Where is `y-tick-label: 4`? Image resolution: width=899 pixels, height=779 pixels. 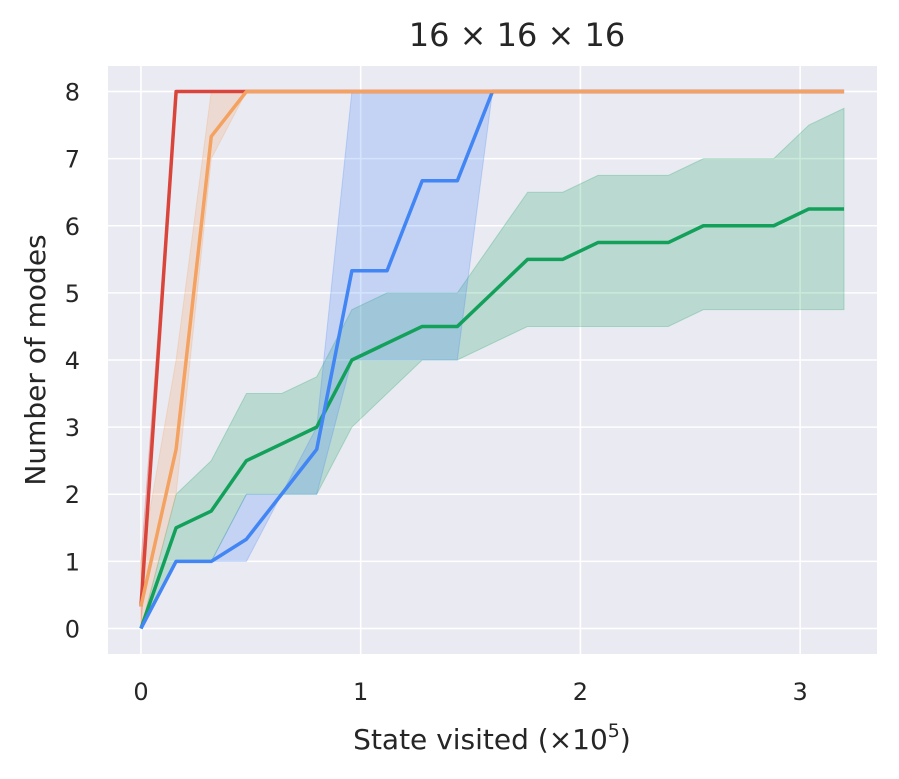 y-tick-label: 4 is located at coordinates (72, 361).